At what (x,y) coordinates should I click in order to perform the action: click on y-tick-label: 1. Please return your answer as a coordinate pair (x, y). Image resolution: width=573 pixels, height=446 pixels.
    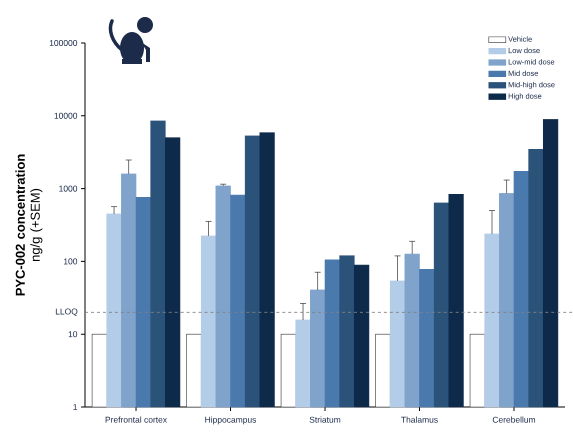
    Looking at the image, I should click on (75, 407).